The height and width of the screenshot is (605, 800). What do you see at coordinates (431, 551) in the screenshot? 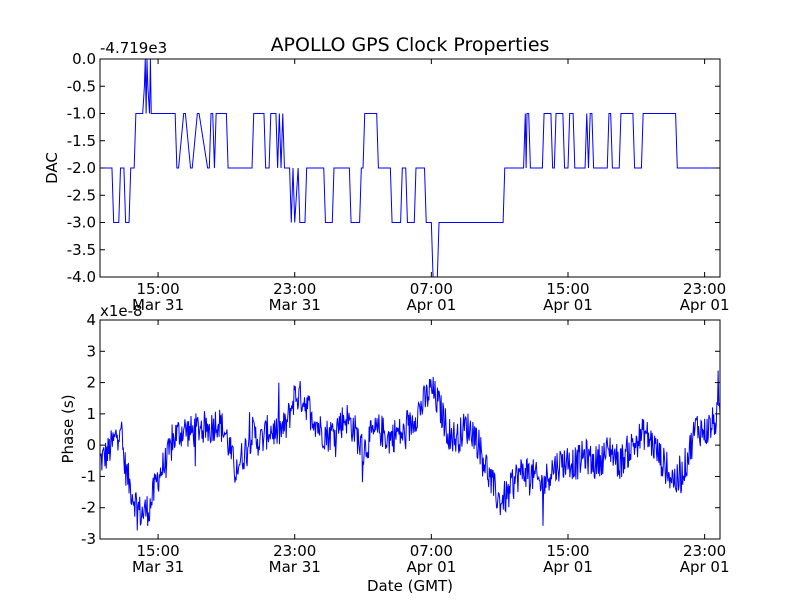
I see `phase-xtick-time-label: 07:00` at bounding box center [431, 551].